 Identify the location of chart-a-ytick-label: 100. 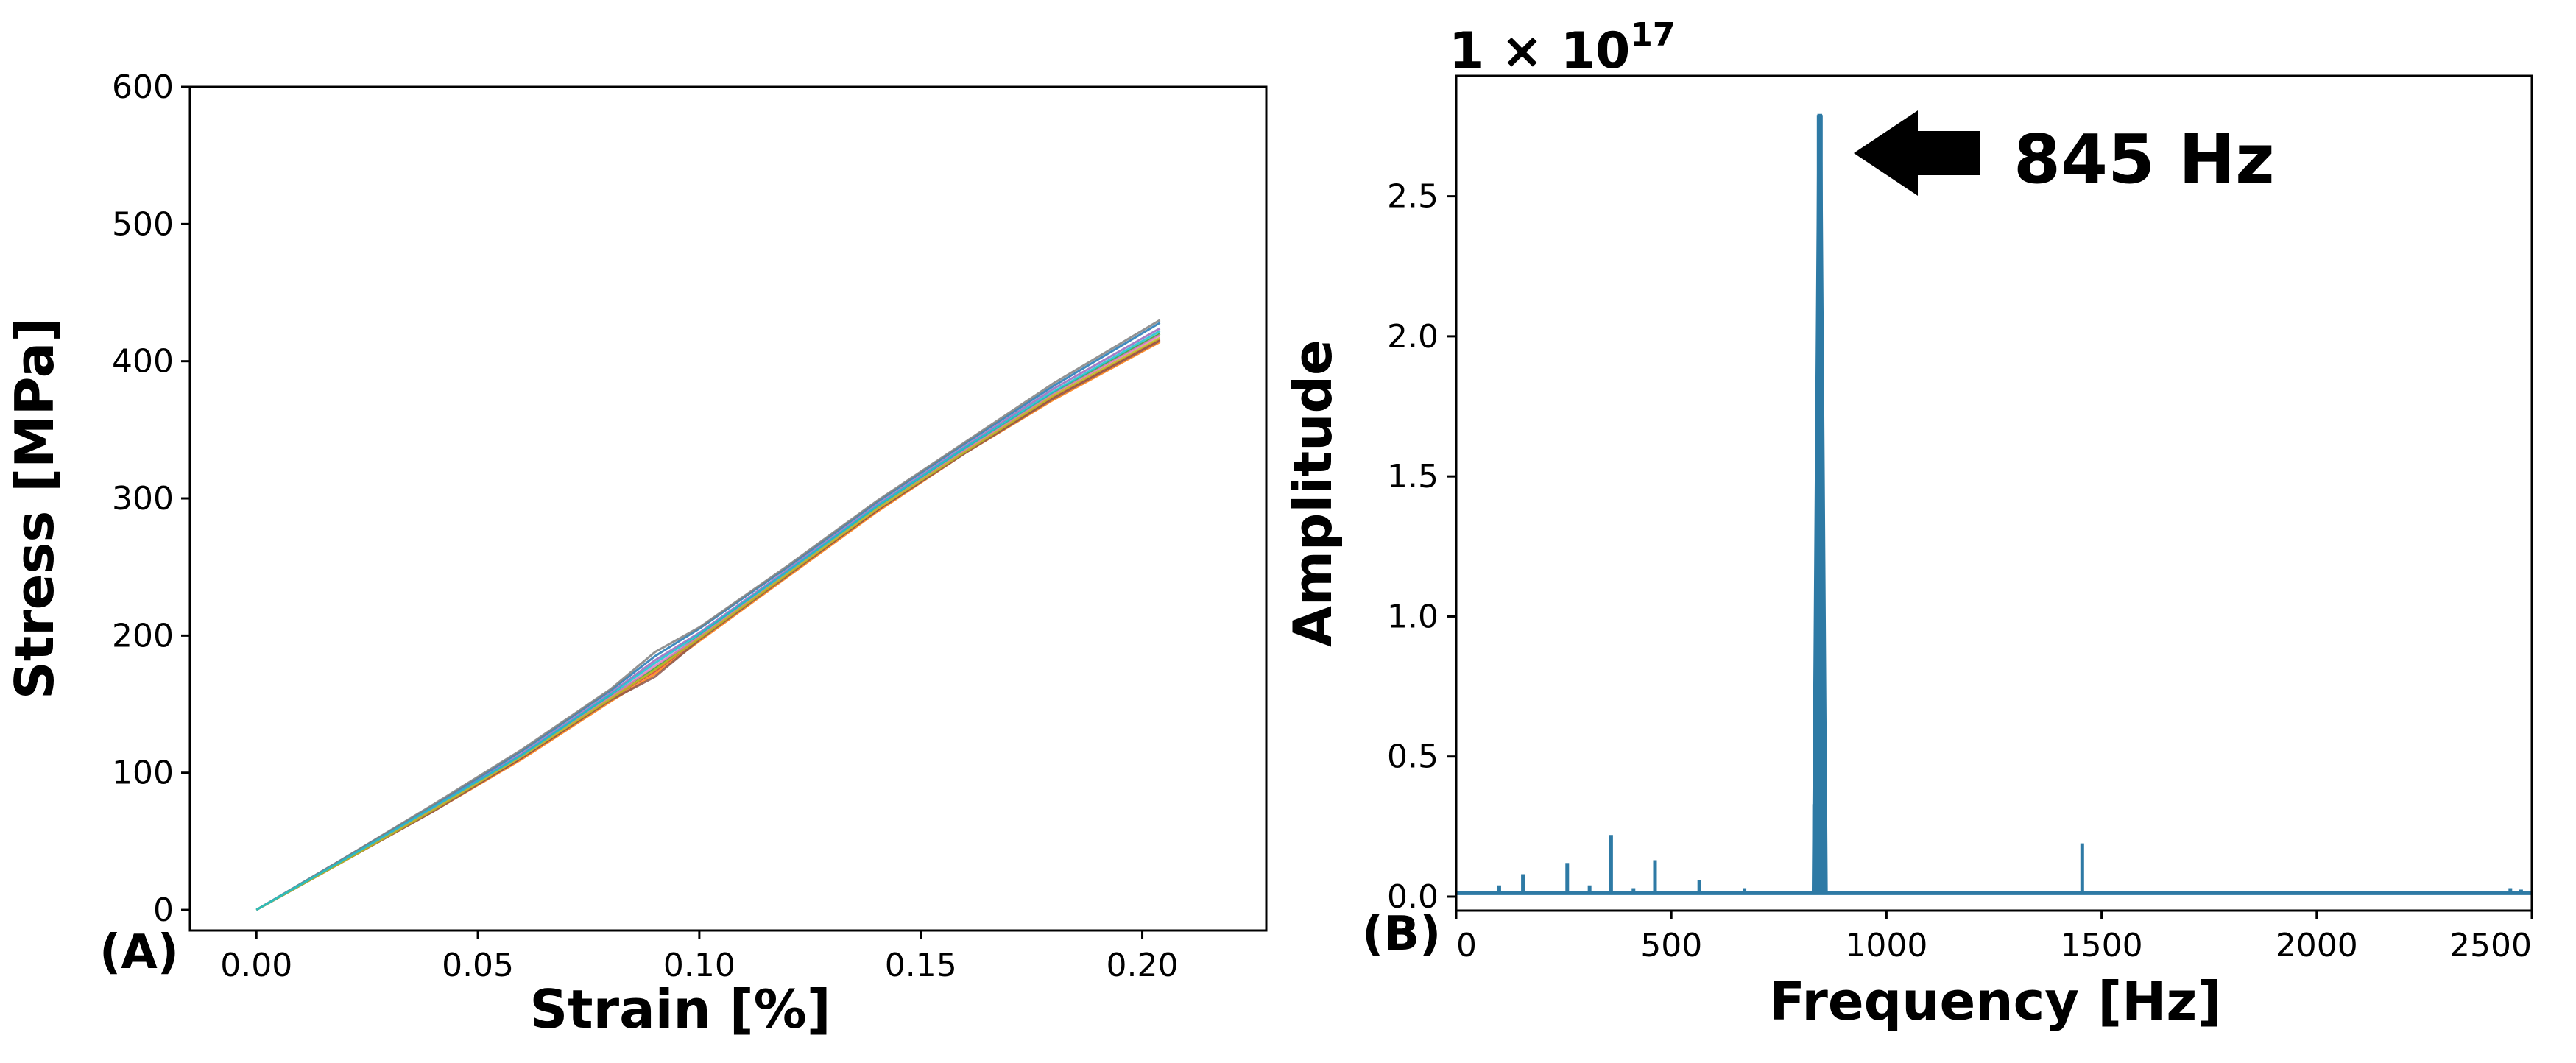
(143, 774).